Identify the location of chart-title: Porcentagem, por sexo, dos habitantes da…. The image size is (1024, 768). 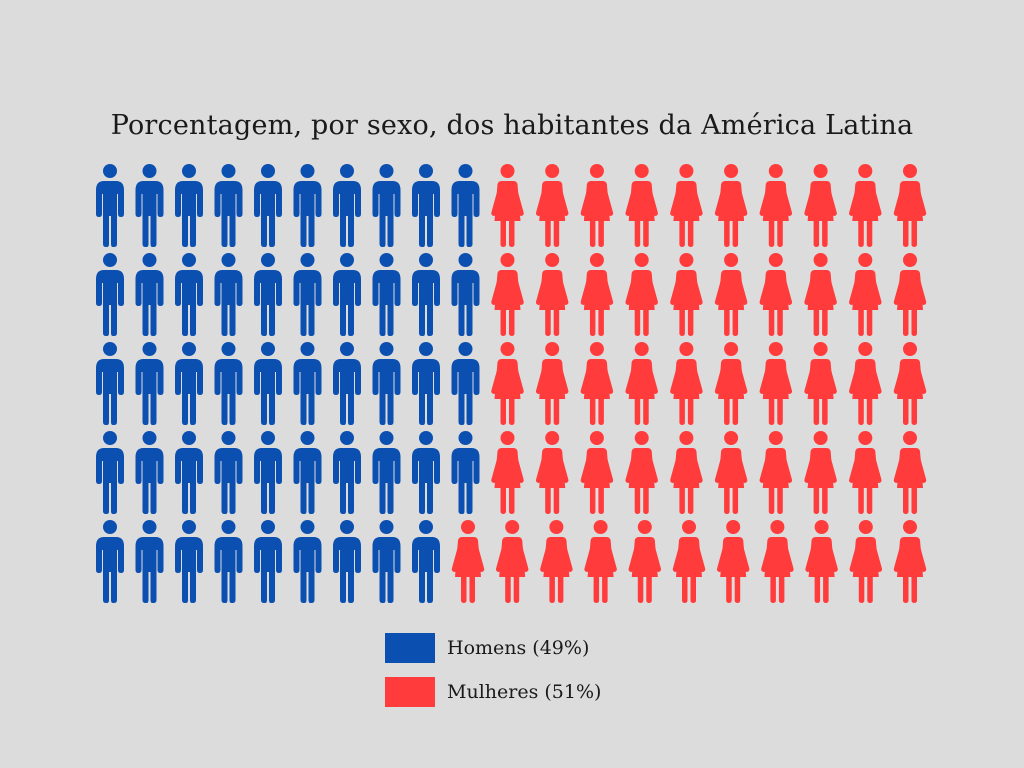
(512, 125).